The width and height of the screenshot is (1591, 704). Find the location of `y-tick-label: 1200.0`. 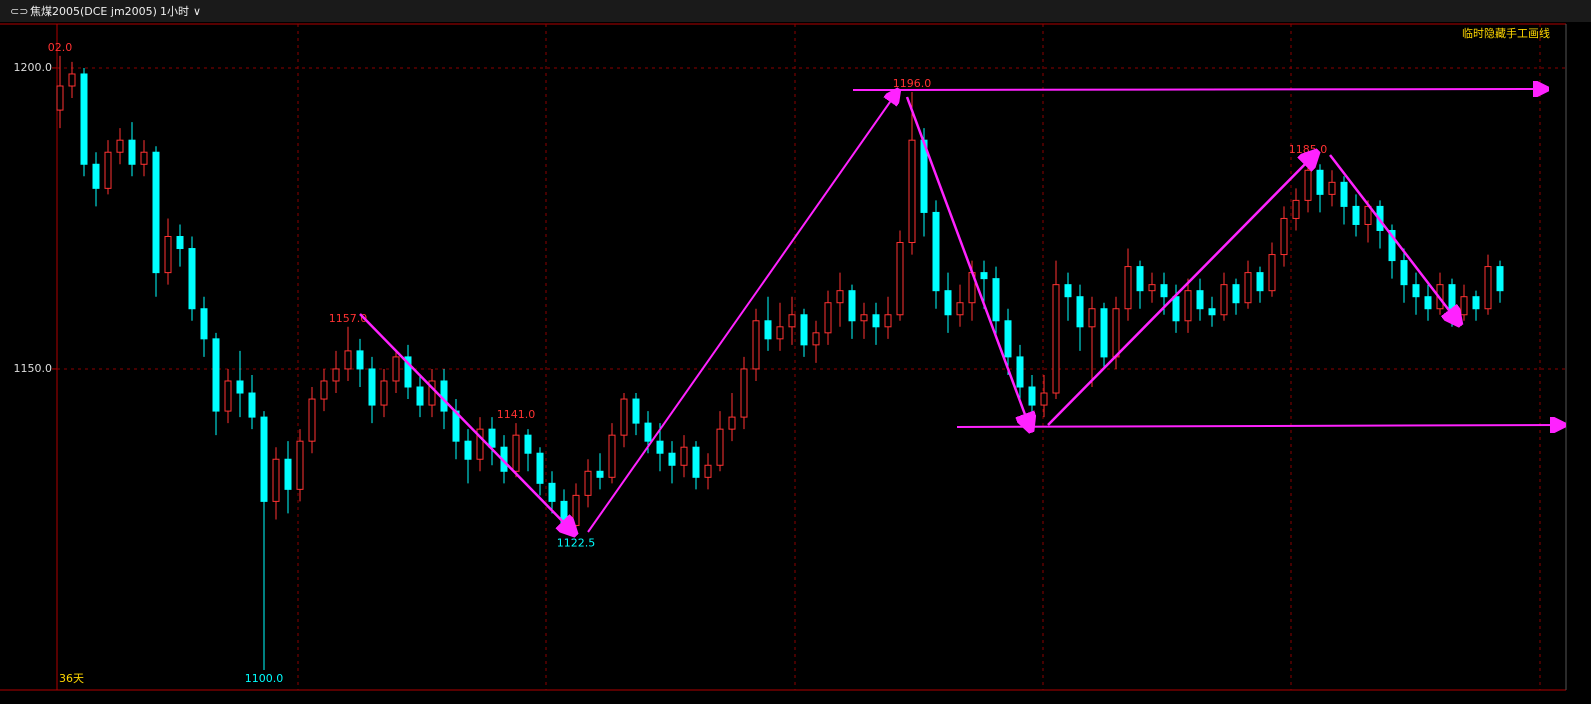

y-tick-label: 1200.0 is located at coordinates (33, 67).